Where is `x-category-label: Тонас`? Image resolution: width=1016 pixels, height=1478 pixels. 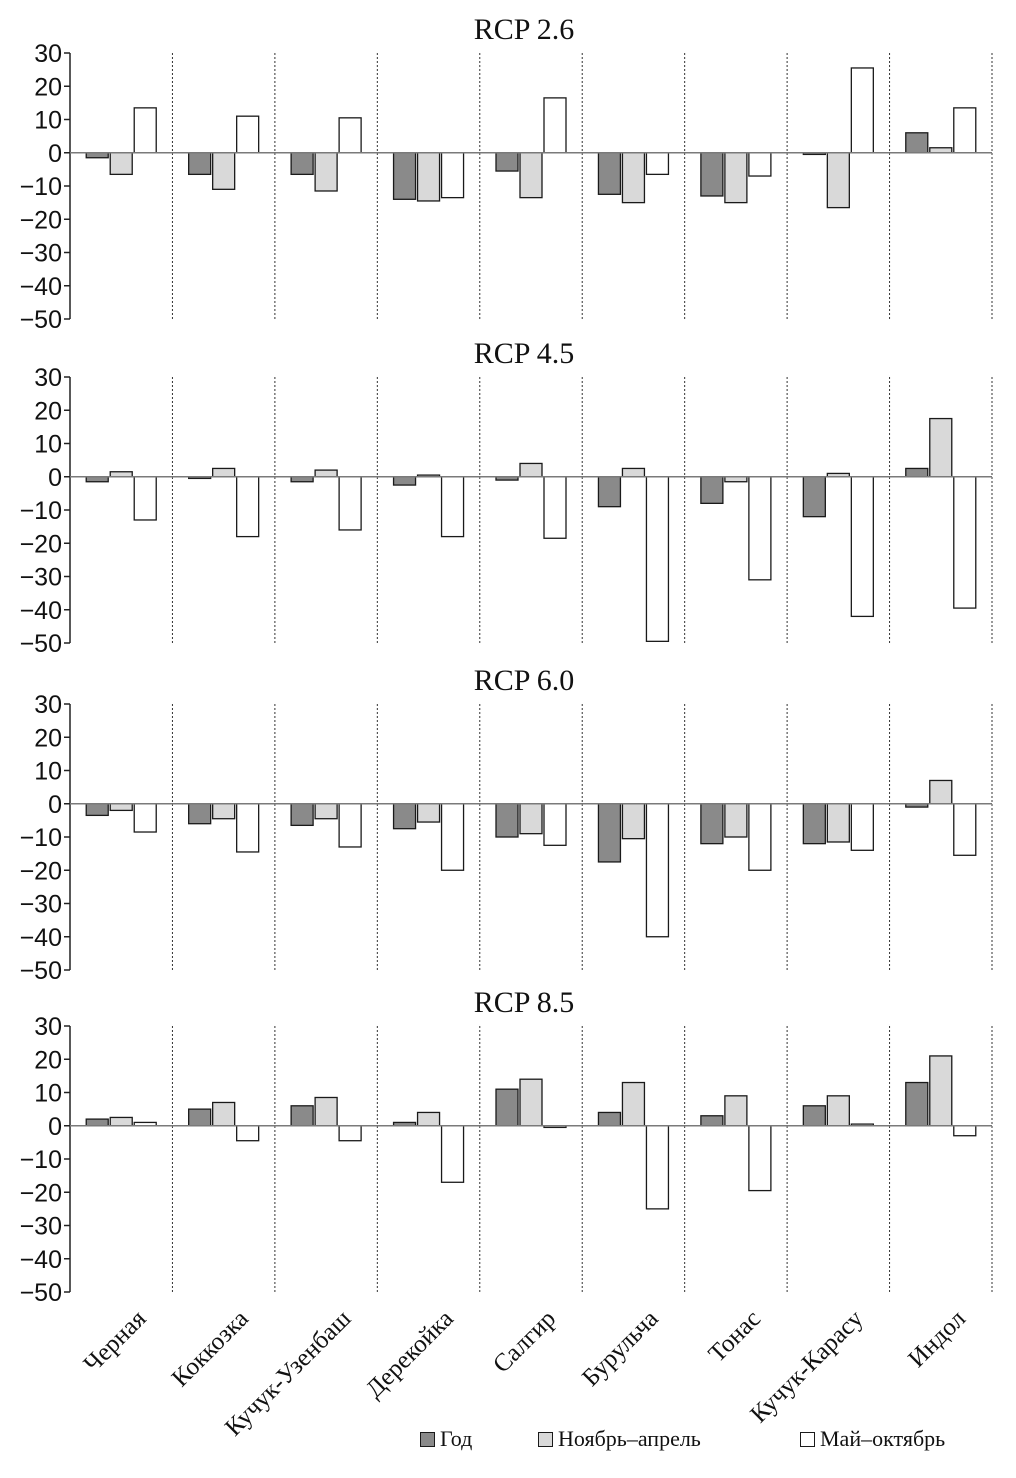 x-category-label: Тонас is located at coordinates (735, 1336).